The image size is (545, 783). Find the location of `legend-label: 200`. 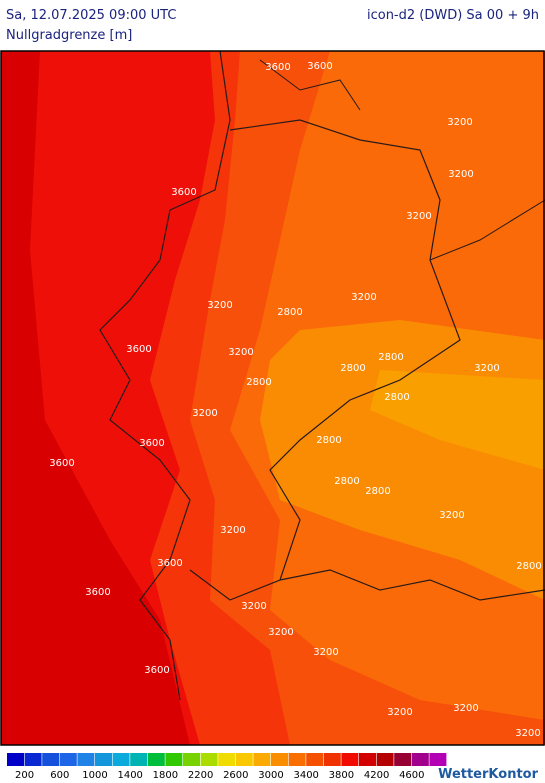

legend-label: 200 is located at coordinates (24, 775).